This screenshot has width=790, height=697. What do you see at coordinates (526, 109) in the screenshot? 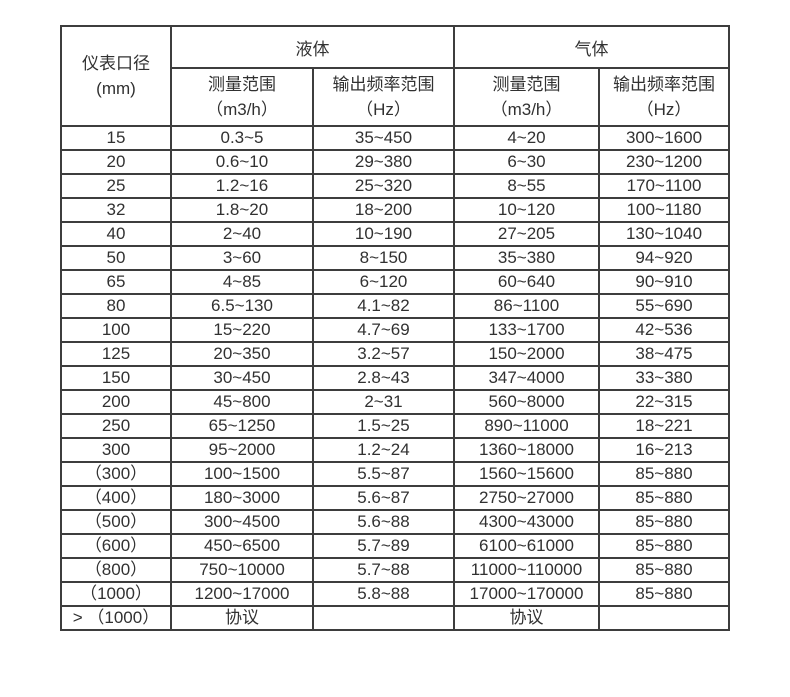
I see `col-header-gas-measure-unit: （m3/h）` at bounding box center [526, 109].